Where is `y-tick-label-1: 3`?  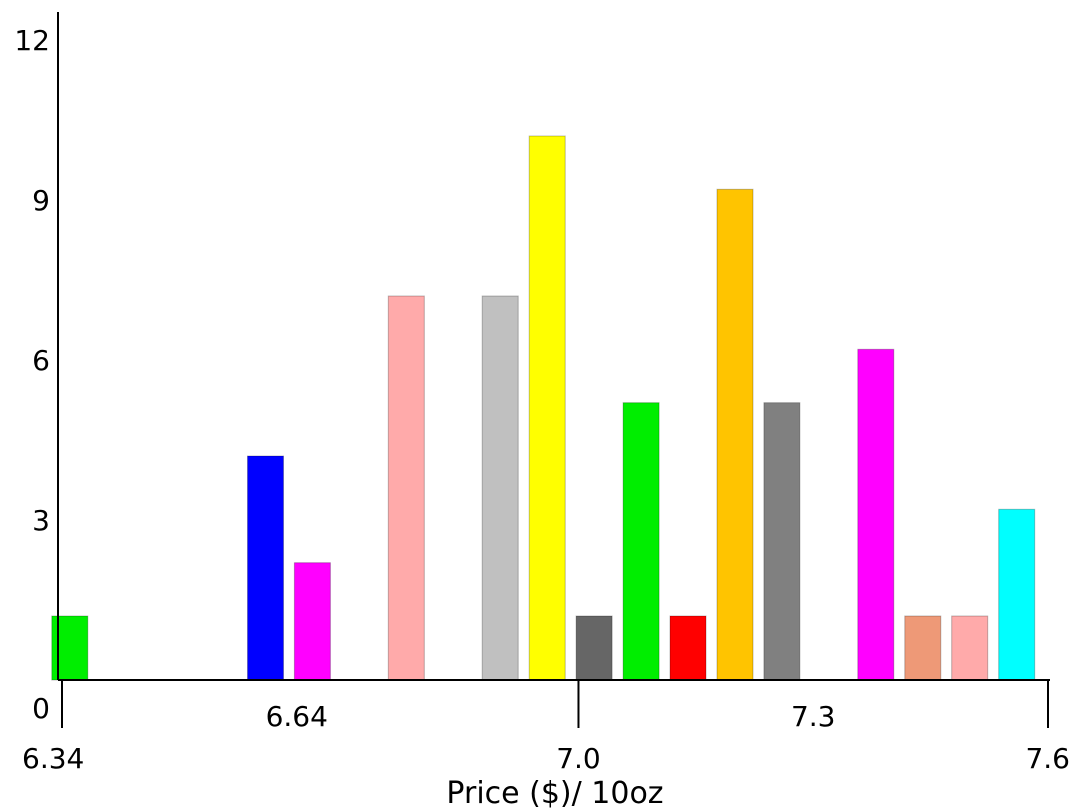 y-tick-label-1: 3 is located at coordinates (41, 520).